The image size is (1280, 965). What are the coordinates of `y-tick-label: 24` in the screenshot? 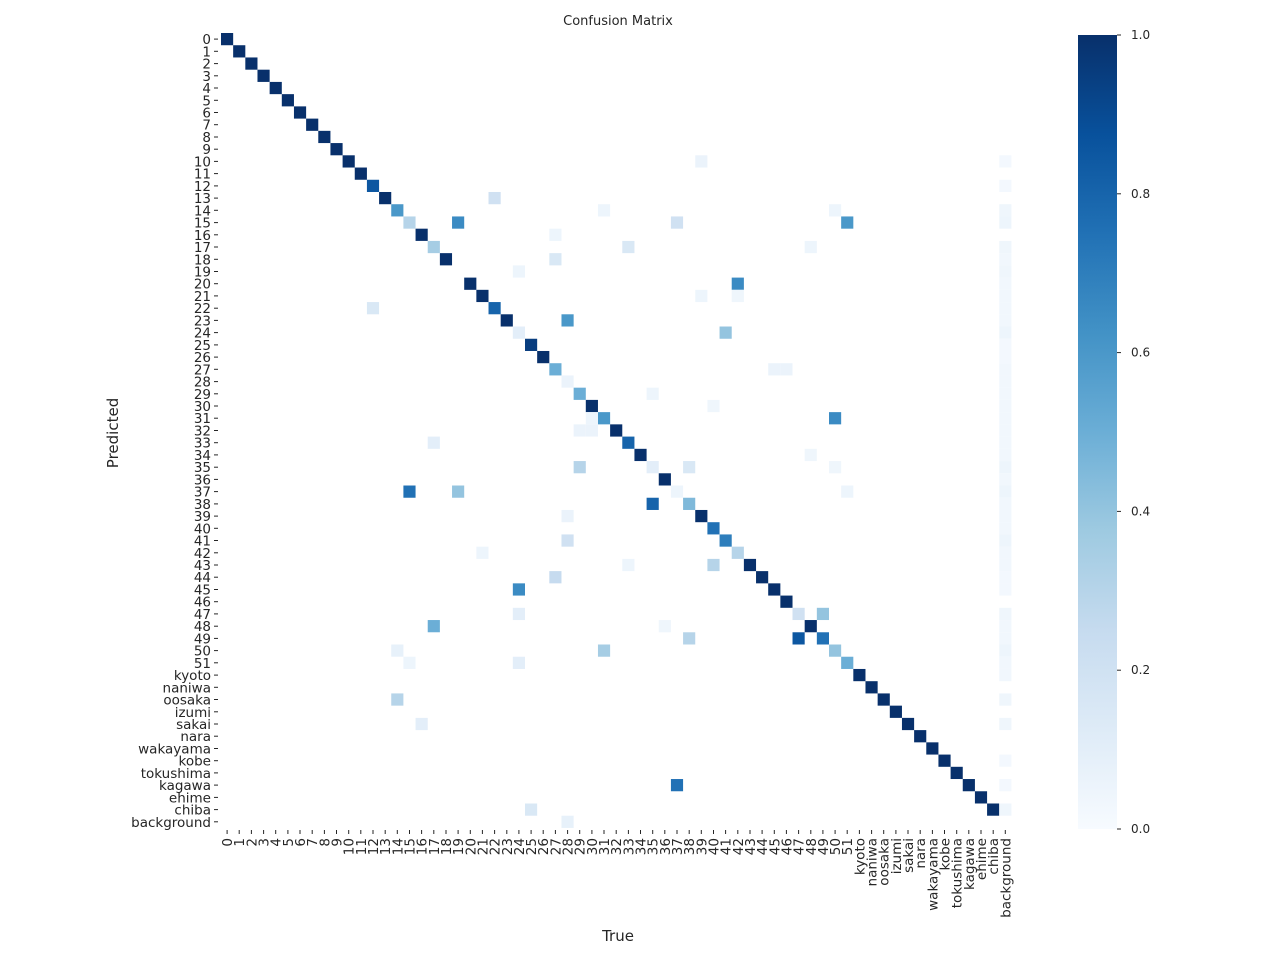 It's located at (202, 334).